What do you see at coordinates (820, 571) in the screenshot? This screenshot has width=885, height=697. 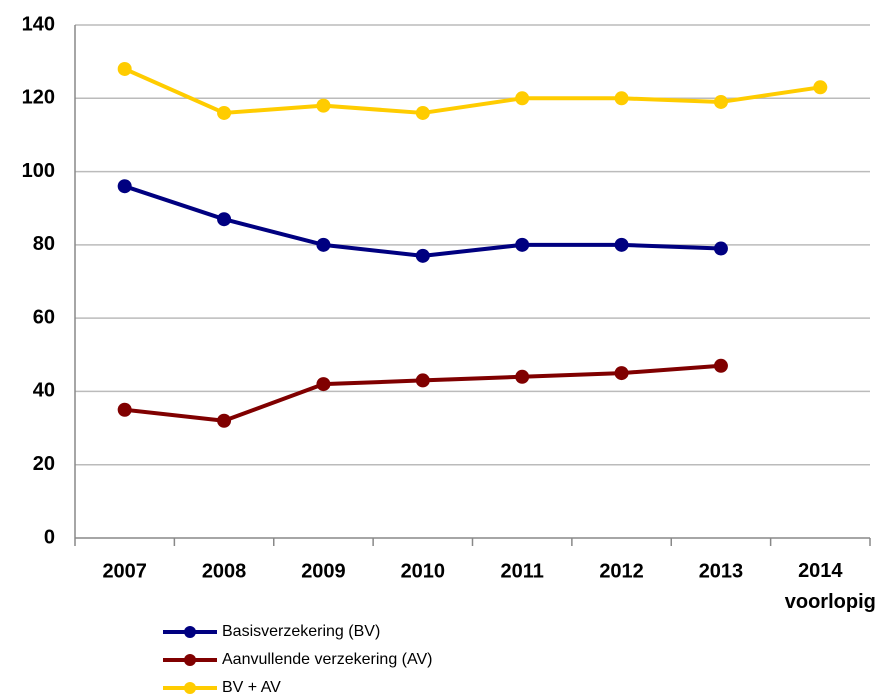 I see `x-tick-label-line: 2014` at bounding box center [820, 571].